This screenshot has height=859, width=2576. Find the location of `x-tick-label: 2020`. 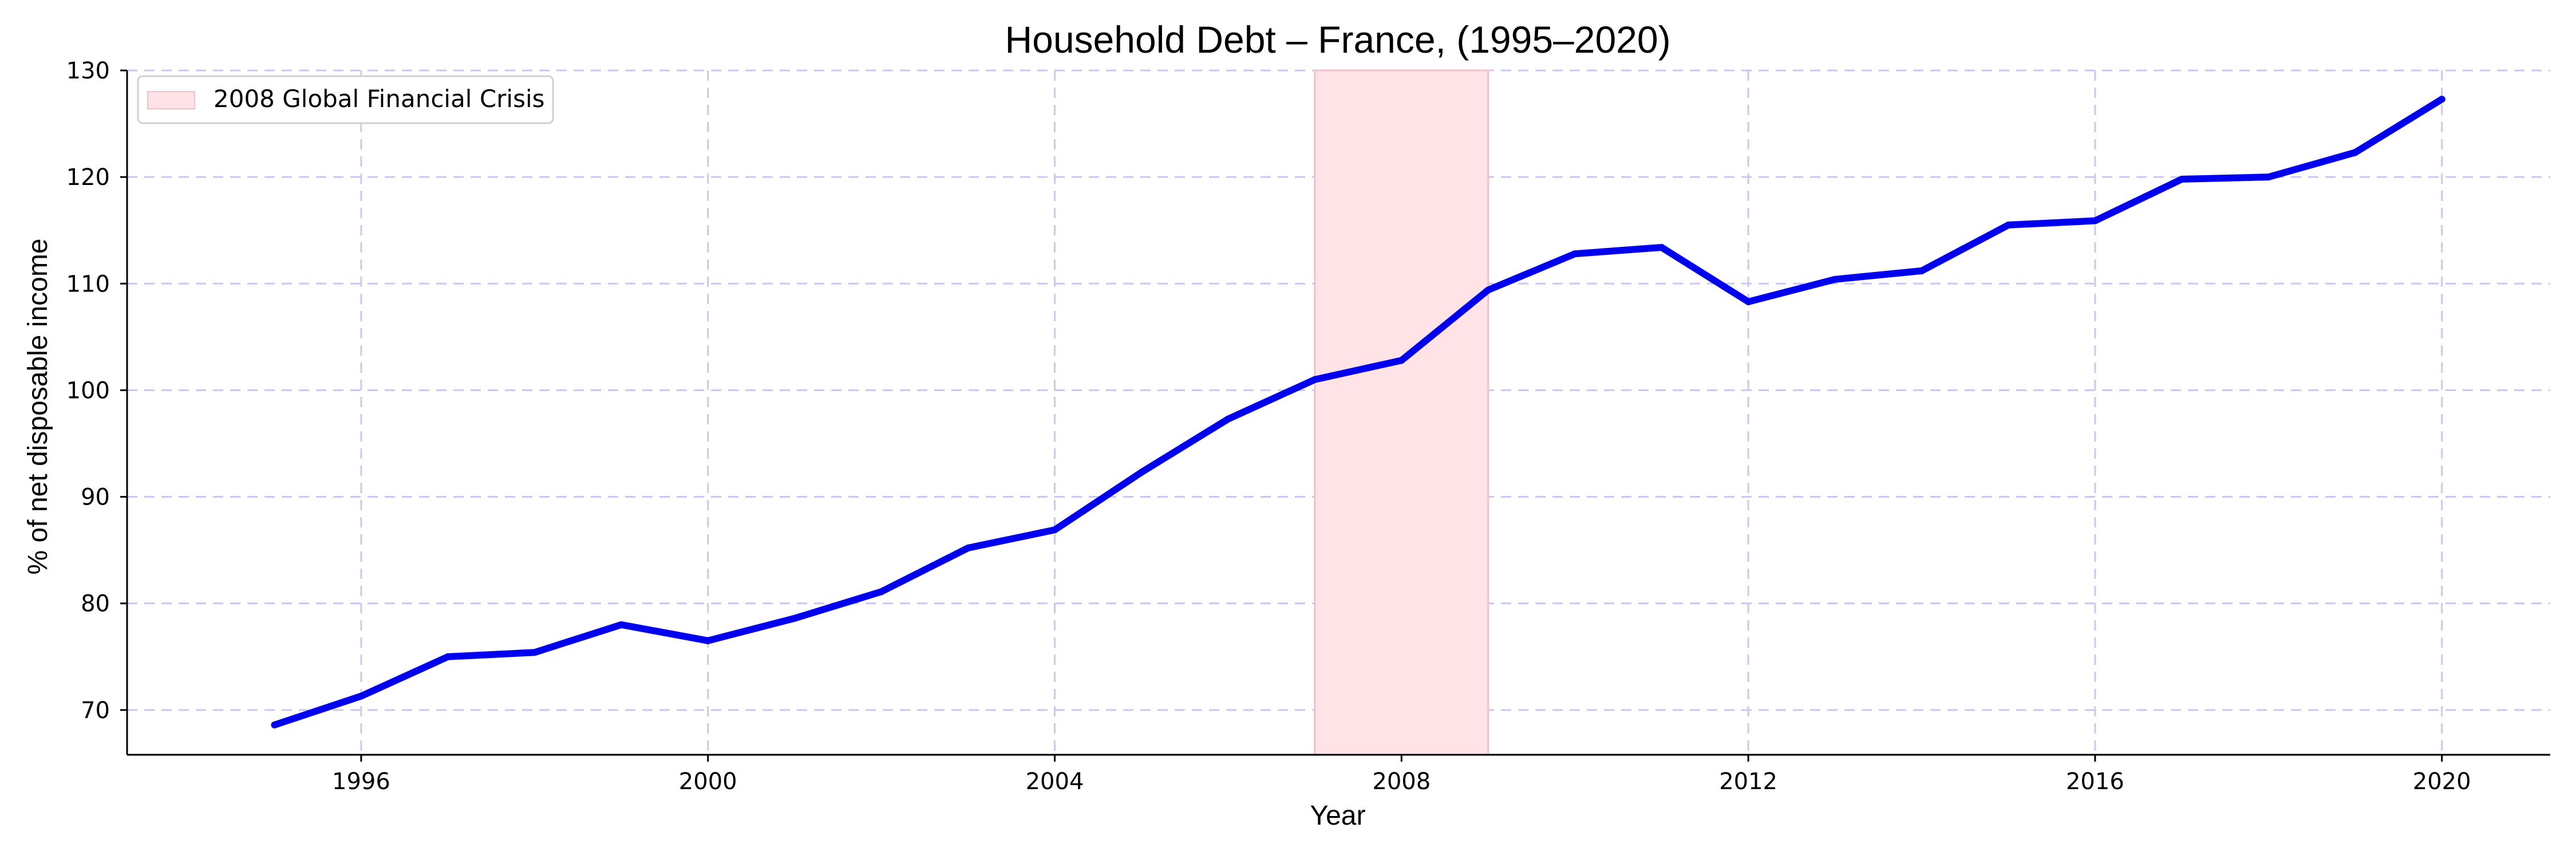

x-tick-label: 2020 is located at coordinates (2442, 782).